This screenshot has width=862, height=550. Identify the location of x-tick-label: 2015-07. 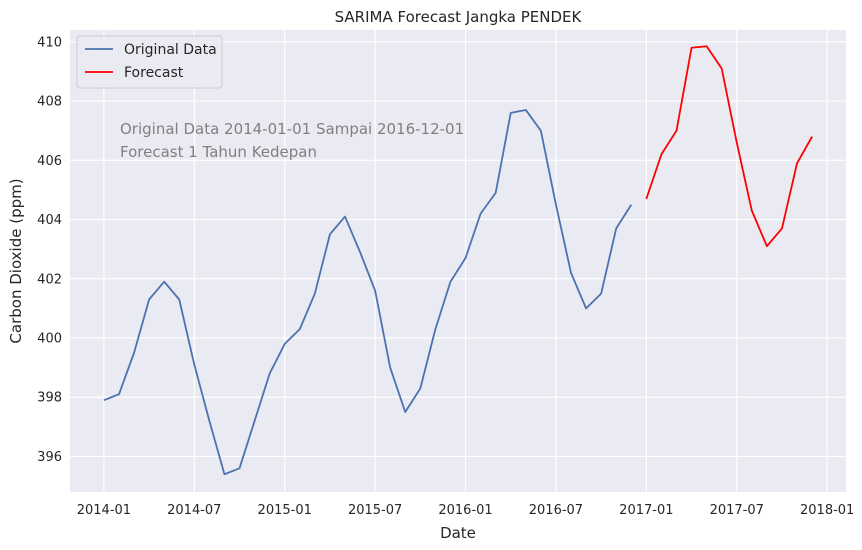
(375, 510).